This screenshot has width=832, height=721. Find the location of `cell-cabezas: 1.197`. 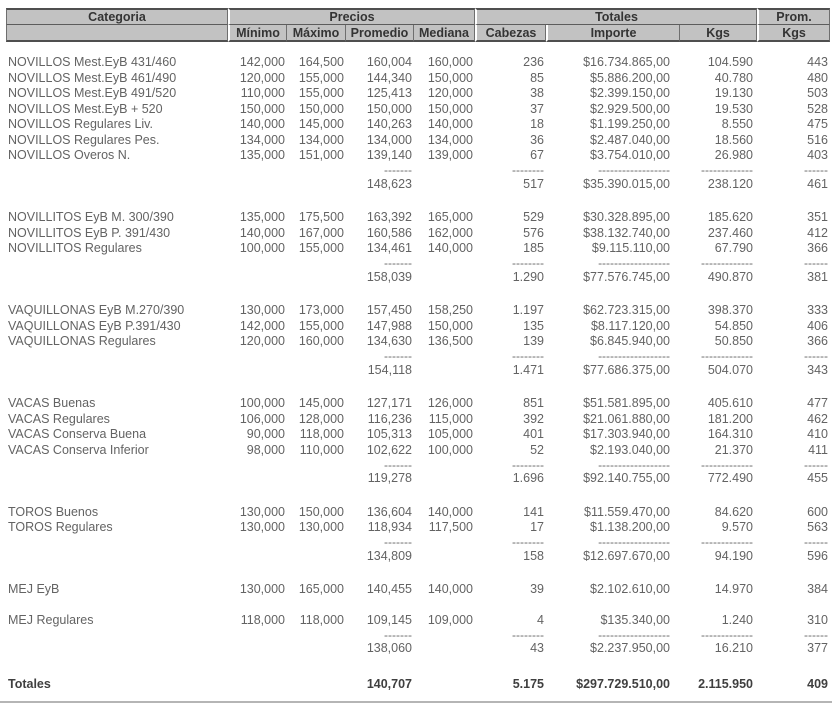

cell-cabezas: 1.197 is located at coordinates (528, 310).